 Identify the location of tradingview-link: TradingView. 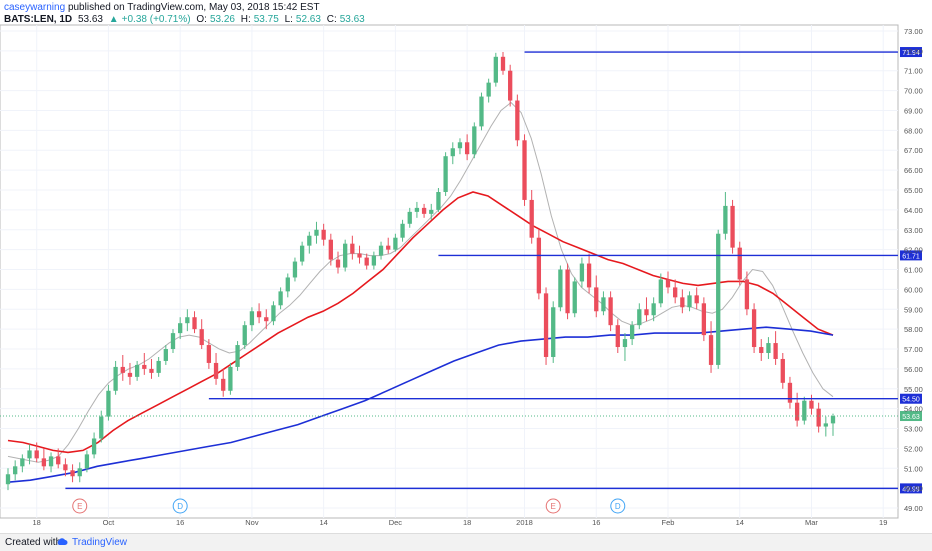
(100, 542).